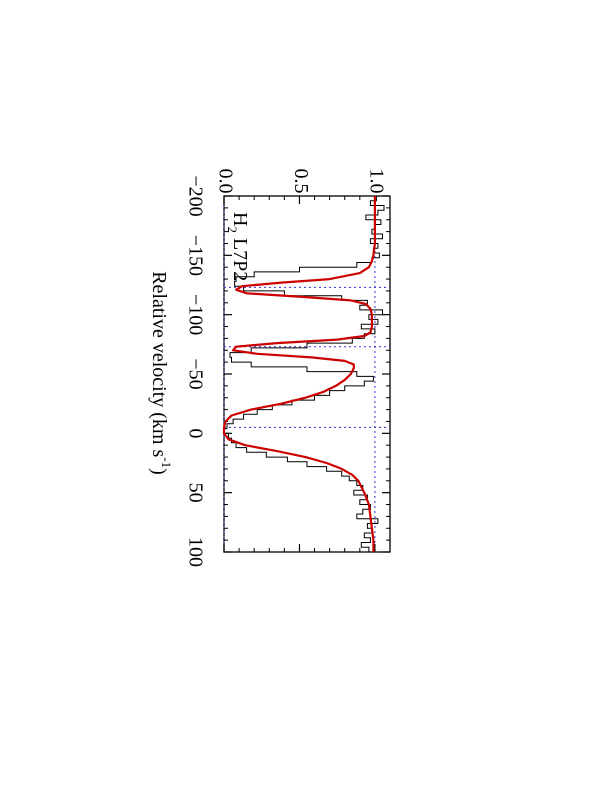 Image resolution: width=600 pixels, height=789 pixels. What do you see at coordinates (232, 229) in the screenshot?
I see `transition-subscript: 2` at bounding box center [232, 229].